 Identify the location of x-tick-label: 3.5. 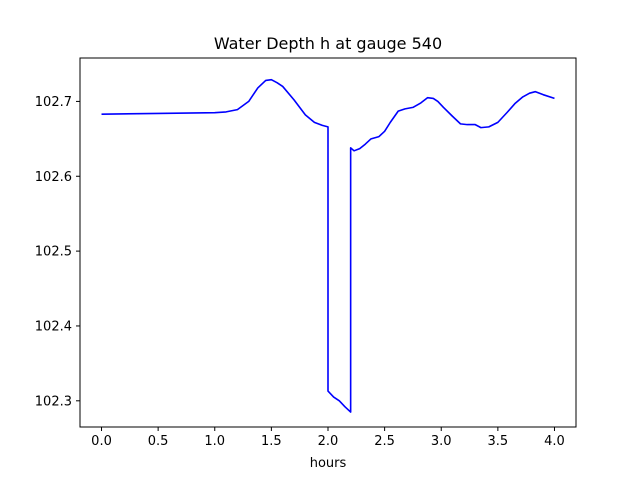
(498, 441).